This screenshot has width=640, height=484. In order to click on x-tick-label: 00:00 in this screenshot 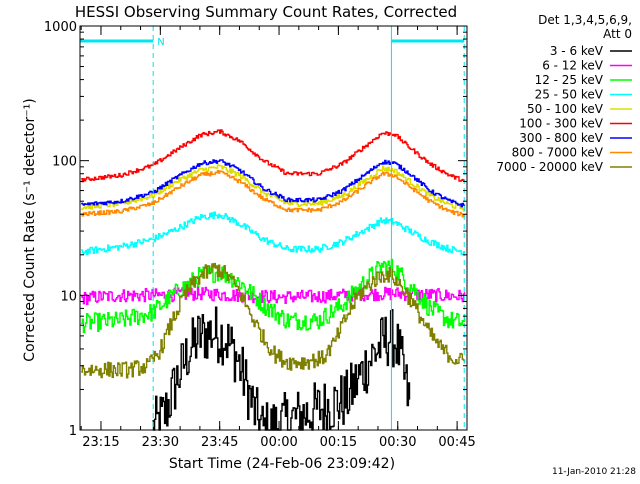, I will do `click(278, 442)`.